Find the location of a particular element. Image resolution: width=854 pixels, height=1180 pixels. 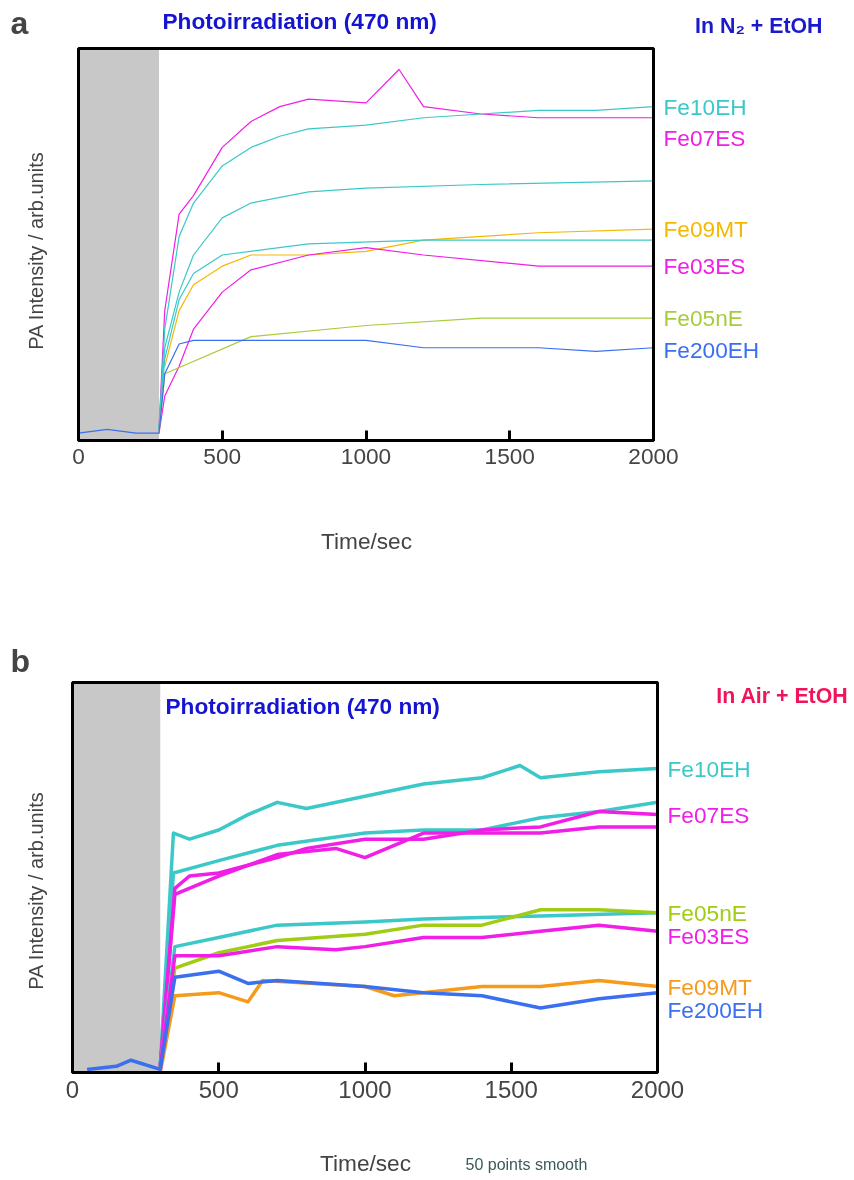

chart-title: b is located at coordinates (20, 660).